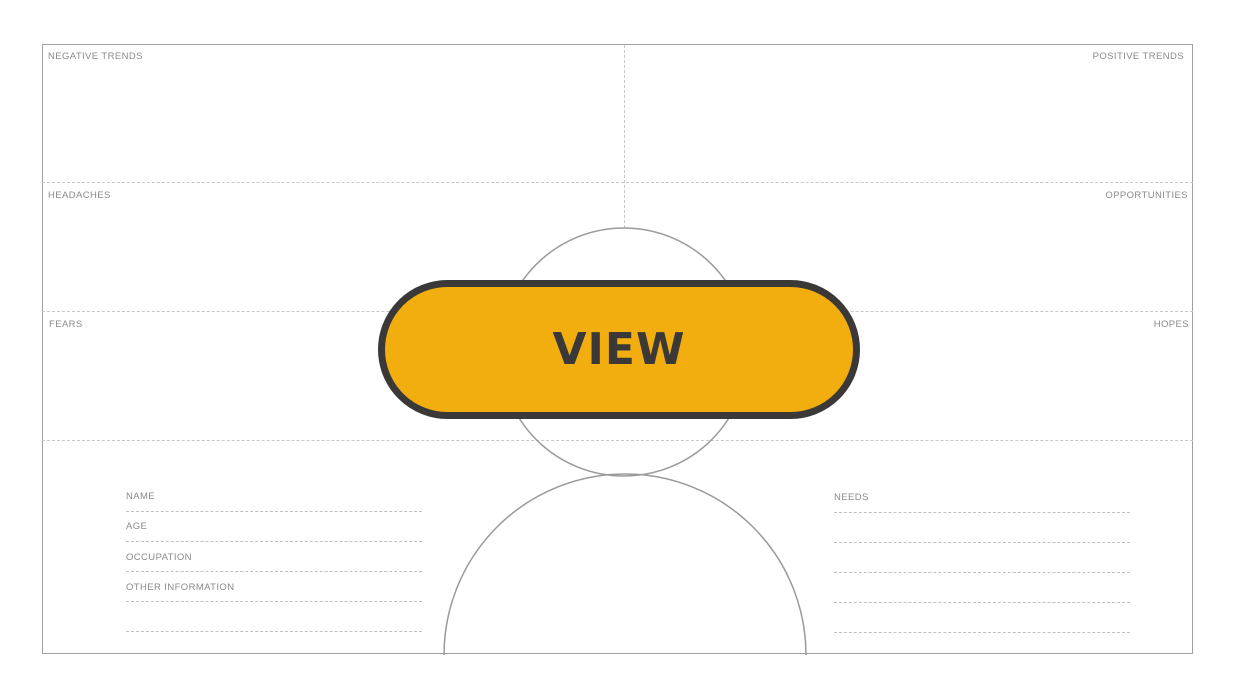 This screenshot has height=698, width=1241. What do you see at coordinates (141, 496) in the screenshot?
I see `name-field-label: NAME` at bounding box center [141, 496].